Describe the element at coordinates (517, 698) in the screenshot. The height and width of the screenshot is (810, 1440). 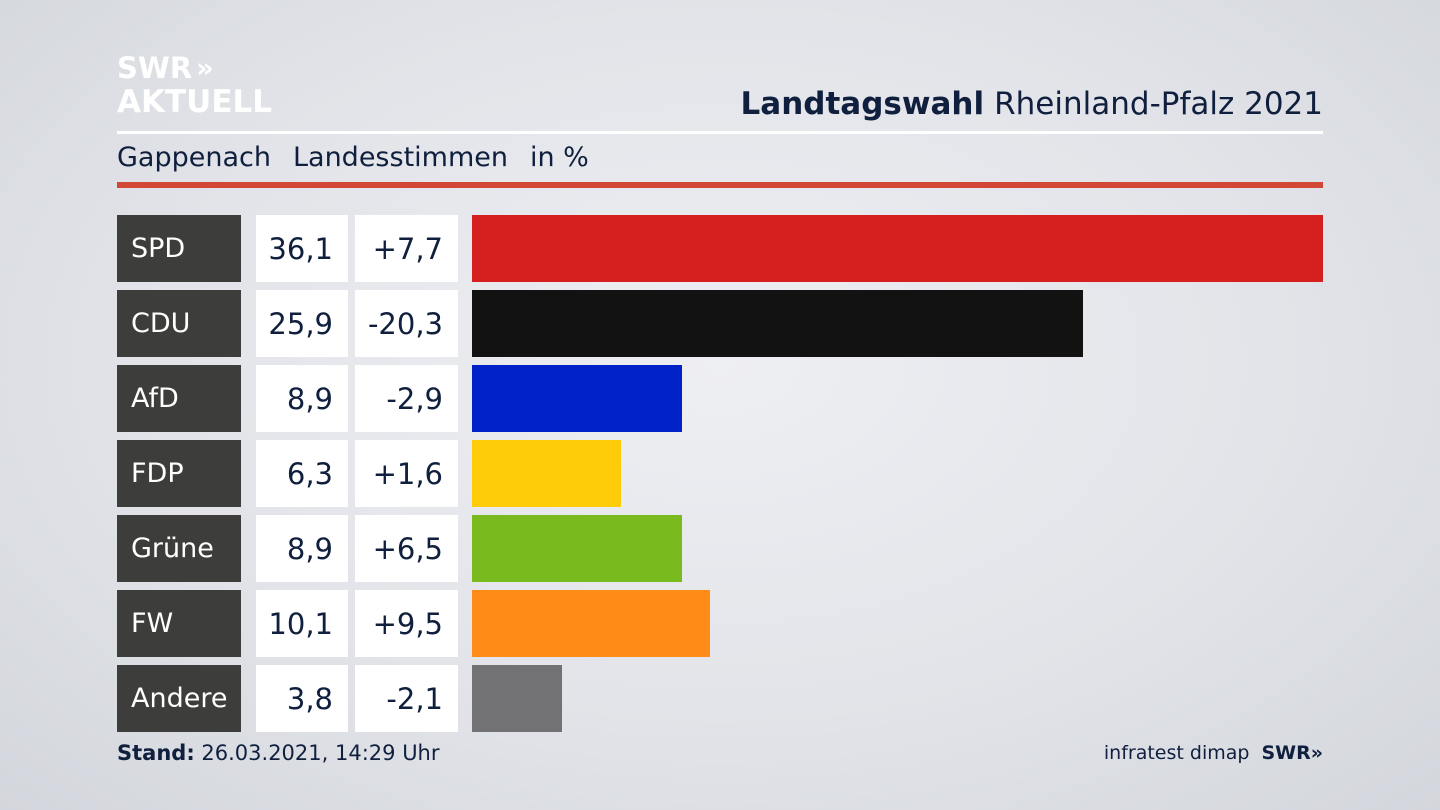
I see `bar-andere` at that location.